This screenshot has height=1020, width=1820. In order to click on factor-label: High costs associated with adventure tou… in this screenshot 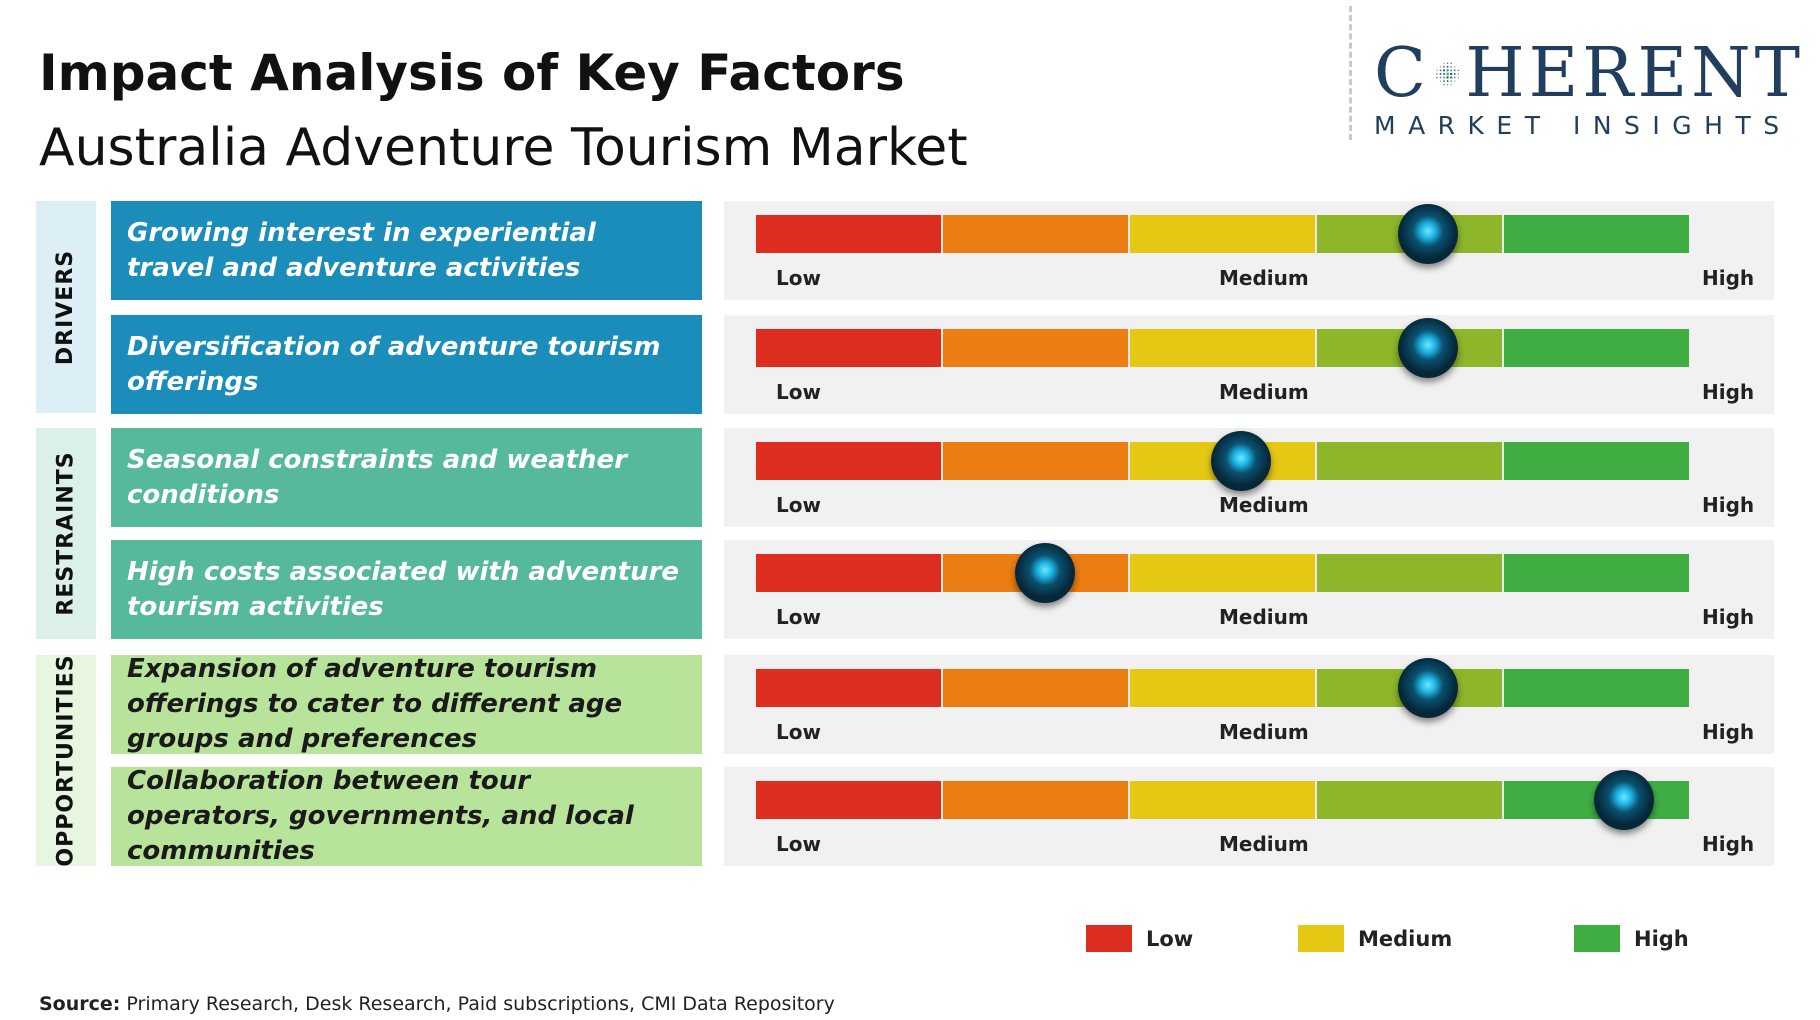, I will do `click(406, 589)`.